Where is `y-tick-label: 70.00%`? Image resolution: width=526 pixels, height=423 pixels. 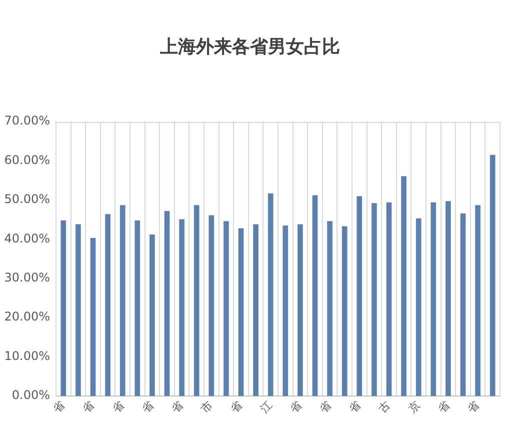 y-tick-label: 70.00% is located at coordinates (27, 121).